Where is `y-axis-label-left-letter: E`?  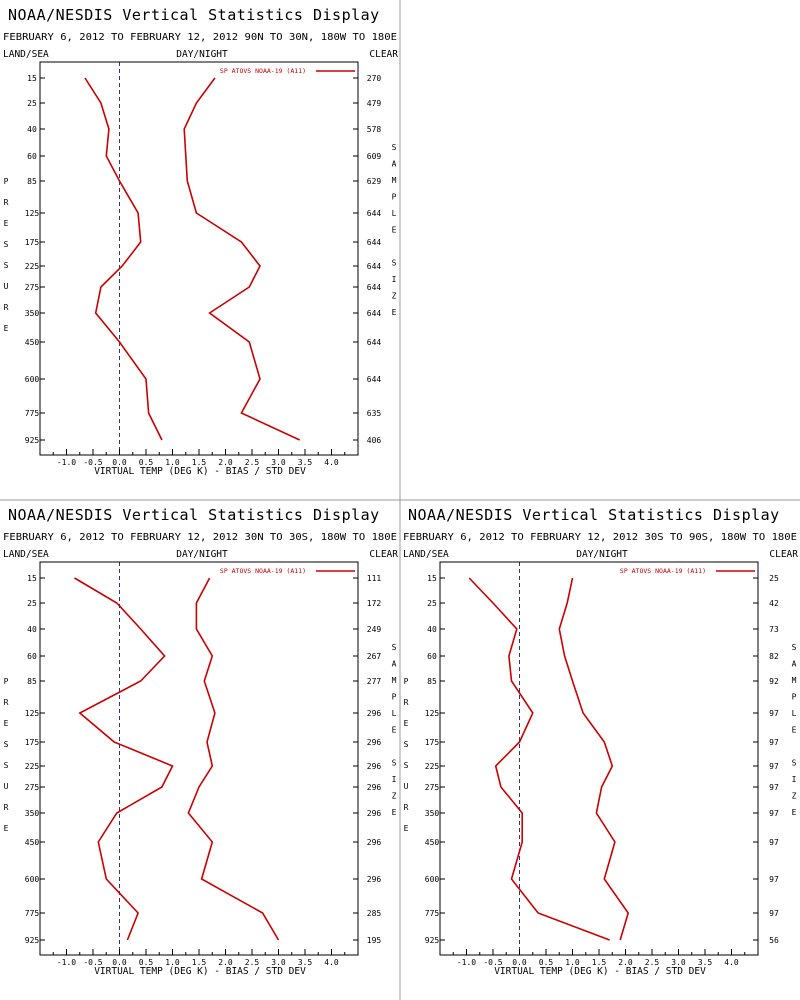
y-axis-label-left-letter: E is located at coordinates (6, 723).